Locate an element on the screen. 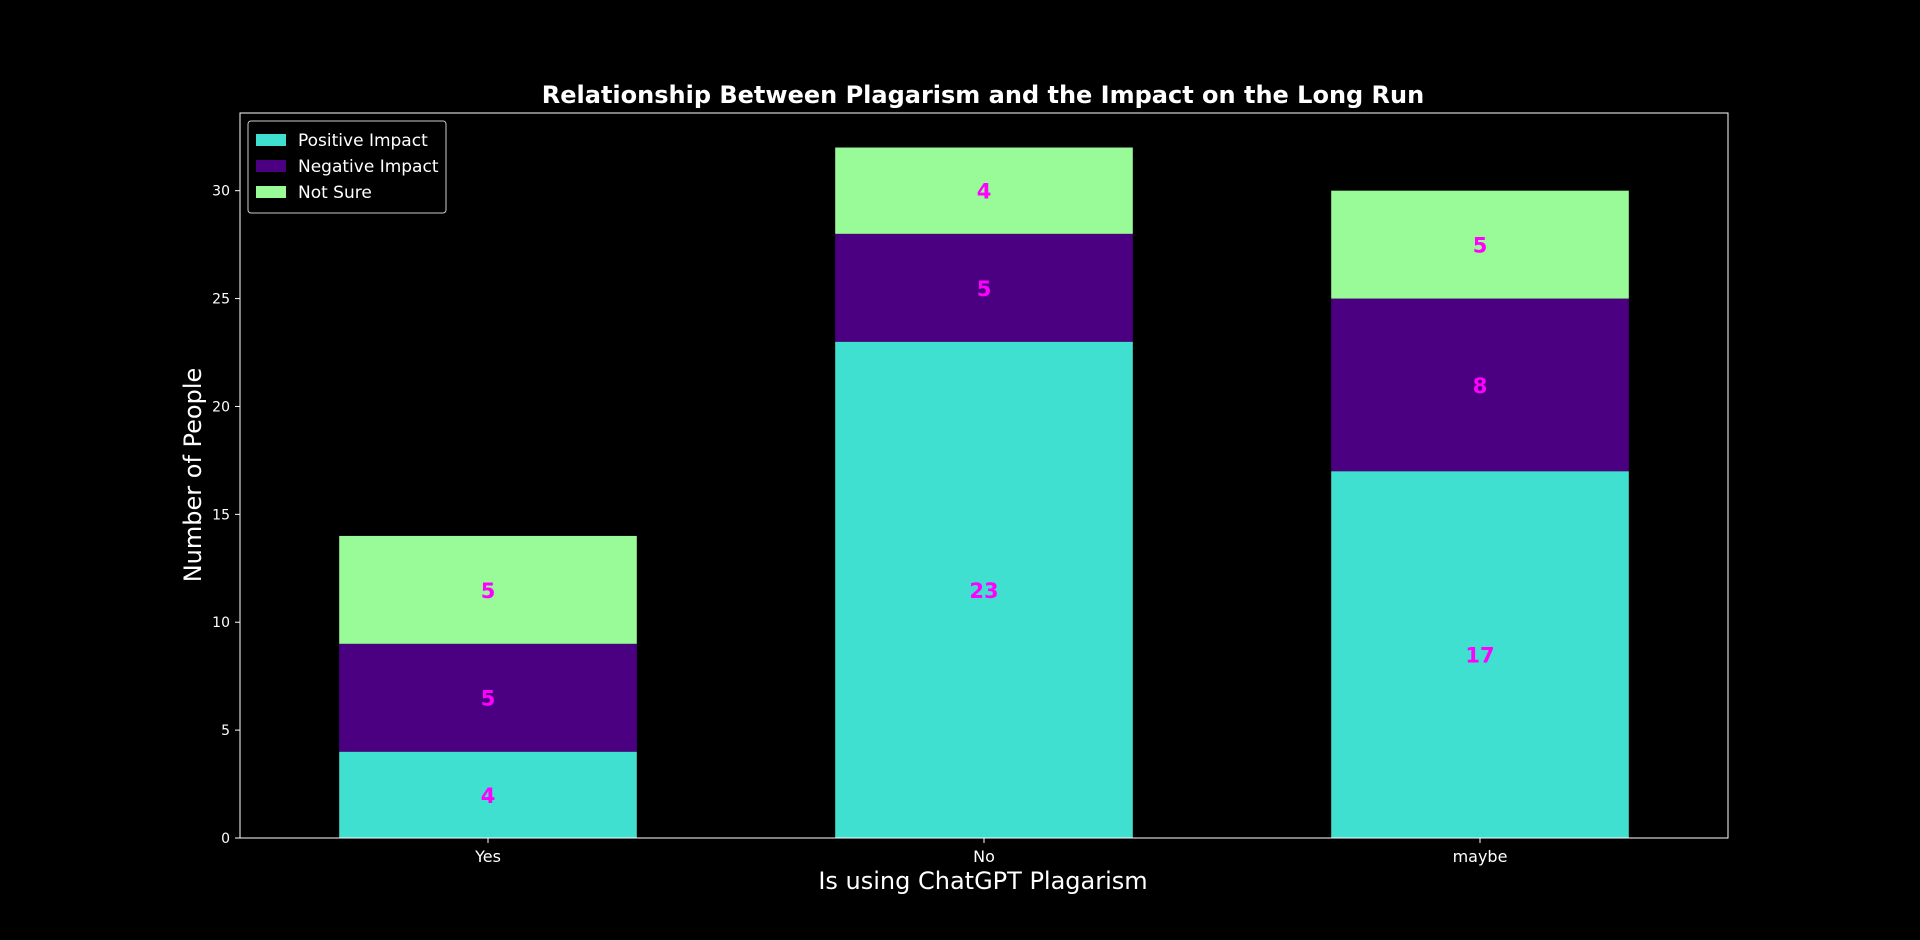 The height and width of the screenshot is (940, 1920). data-label-maybe-positive-impact: 17 is located at coordinates (1479, 656).